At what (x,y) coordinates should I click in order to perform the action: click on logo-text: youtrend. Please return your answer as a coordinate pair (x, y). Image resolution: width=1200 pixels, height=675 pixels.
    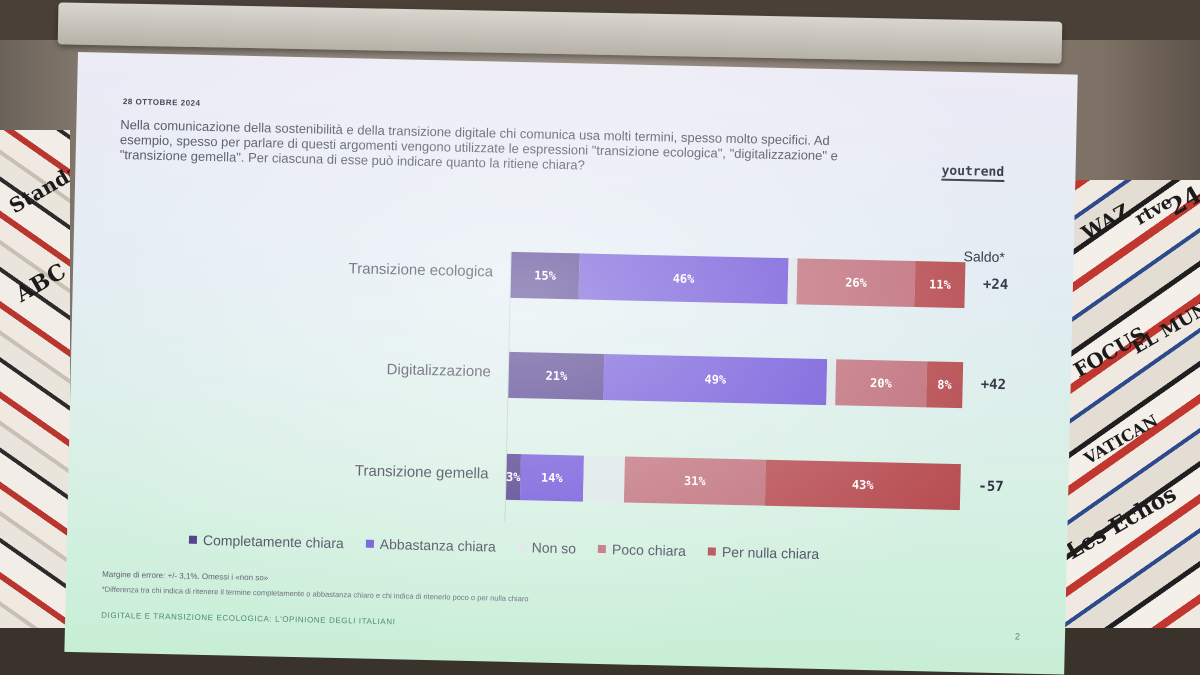
    Looking at the image, I should click on (973, 173).